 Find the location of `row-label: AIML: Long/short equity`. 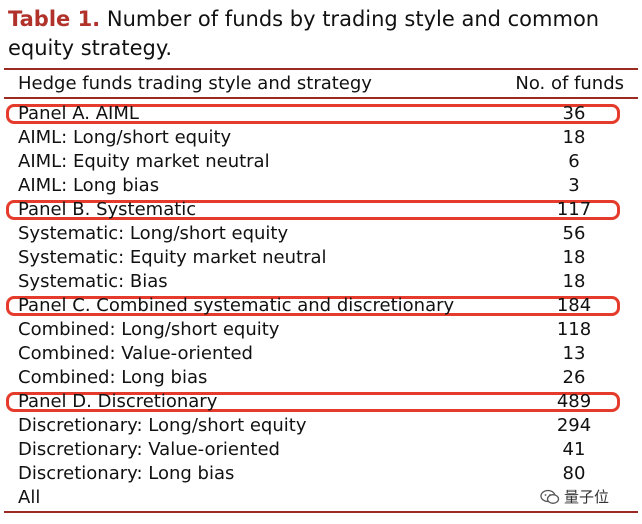

row-label: AIML: Long/short equity is located at coordinates (125, 137).